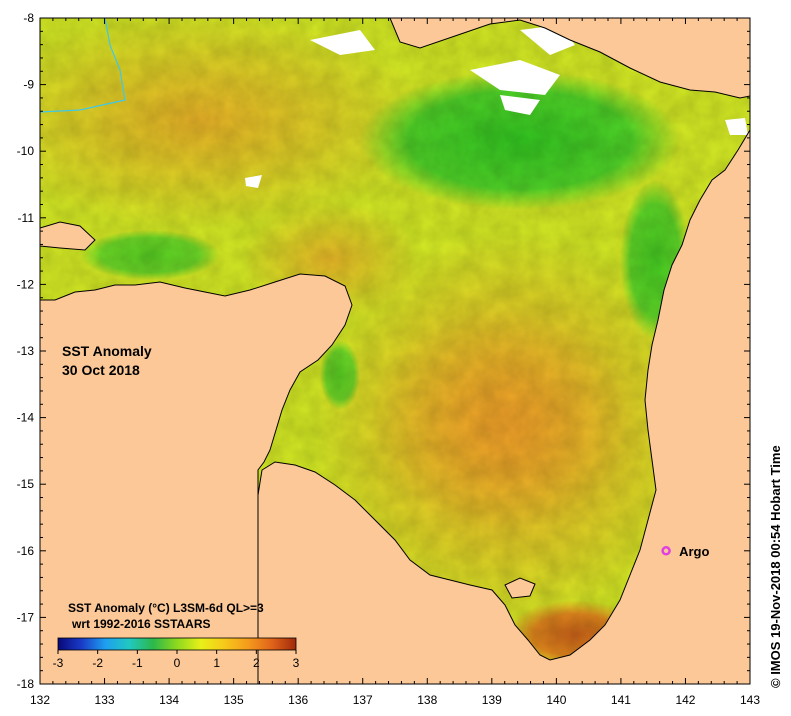  What do you see at coordinates (621, 700) in the screenshot?
I see `x-tick-label: 141` at bounding box center [621, 700].